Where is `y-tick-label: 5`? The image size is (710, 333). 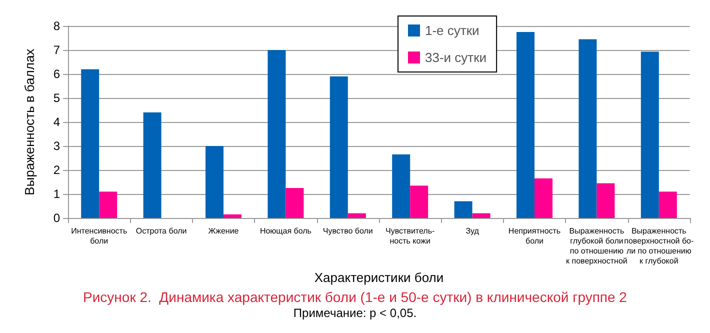
y-tick-label: 5 is located at coordinates (56, 98).